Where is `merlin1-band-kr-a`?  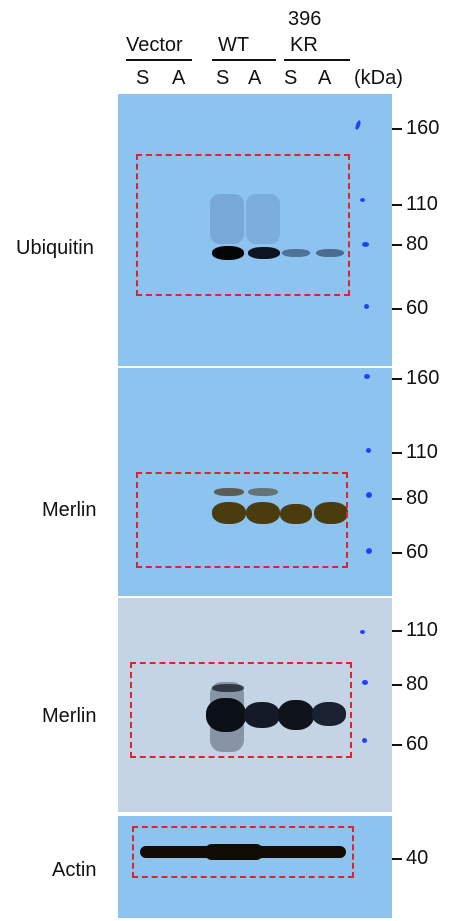
merlin1-band-kr-a is located at coordinates (331, 513).